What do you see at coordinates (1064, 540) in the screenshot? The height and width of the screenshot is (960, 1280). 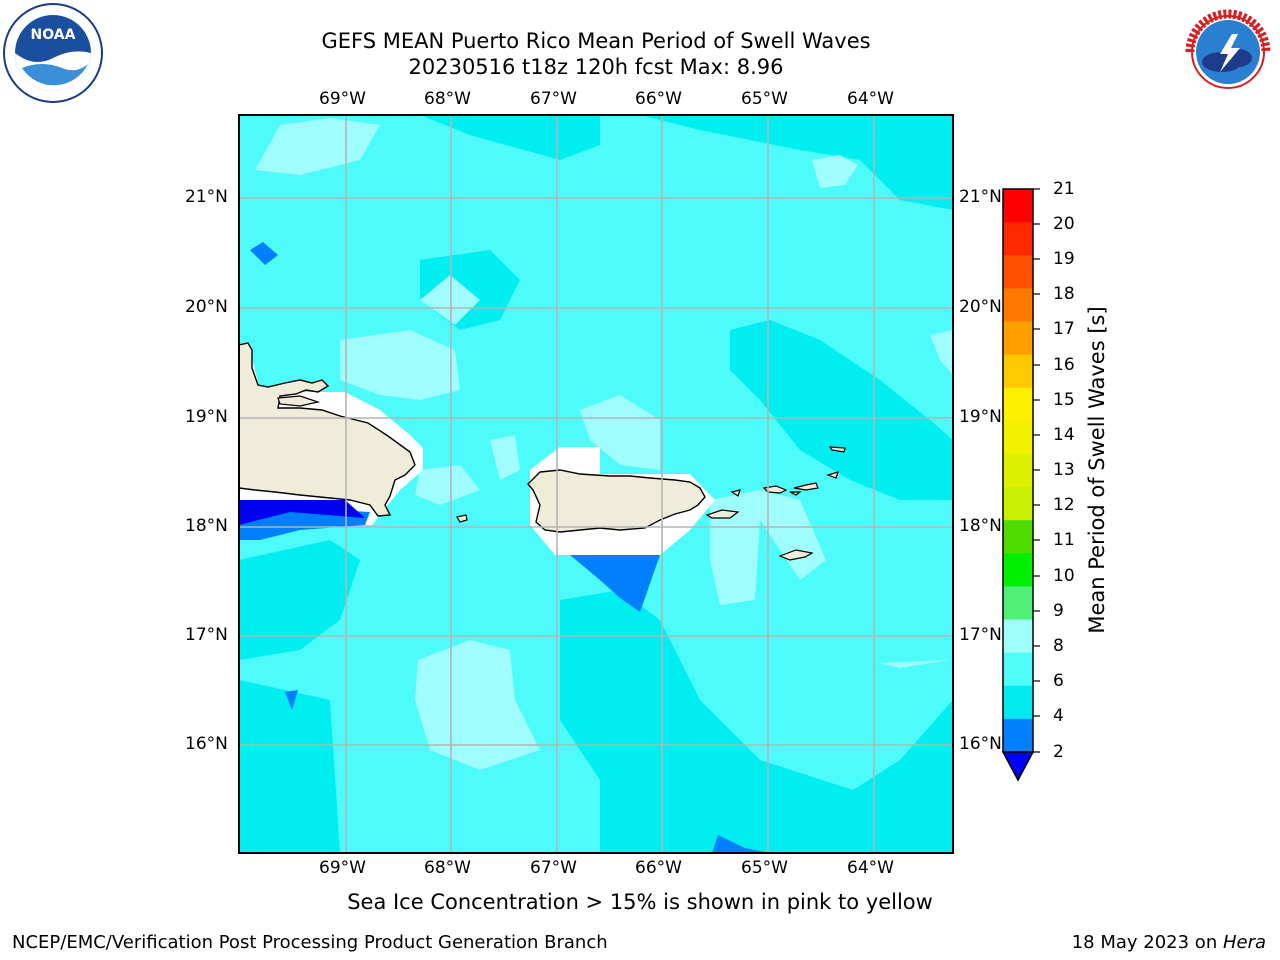 I see `colorbar-tick-label: 11` at bounding box center [1064, 540].